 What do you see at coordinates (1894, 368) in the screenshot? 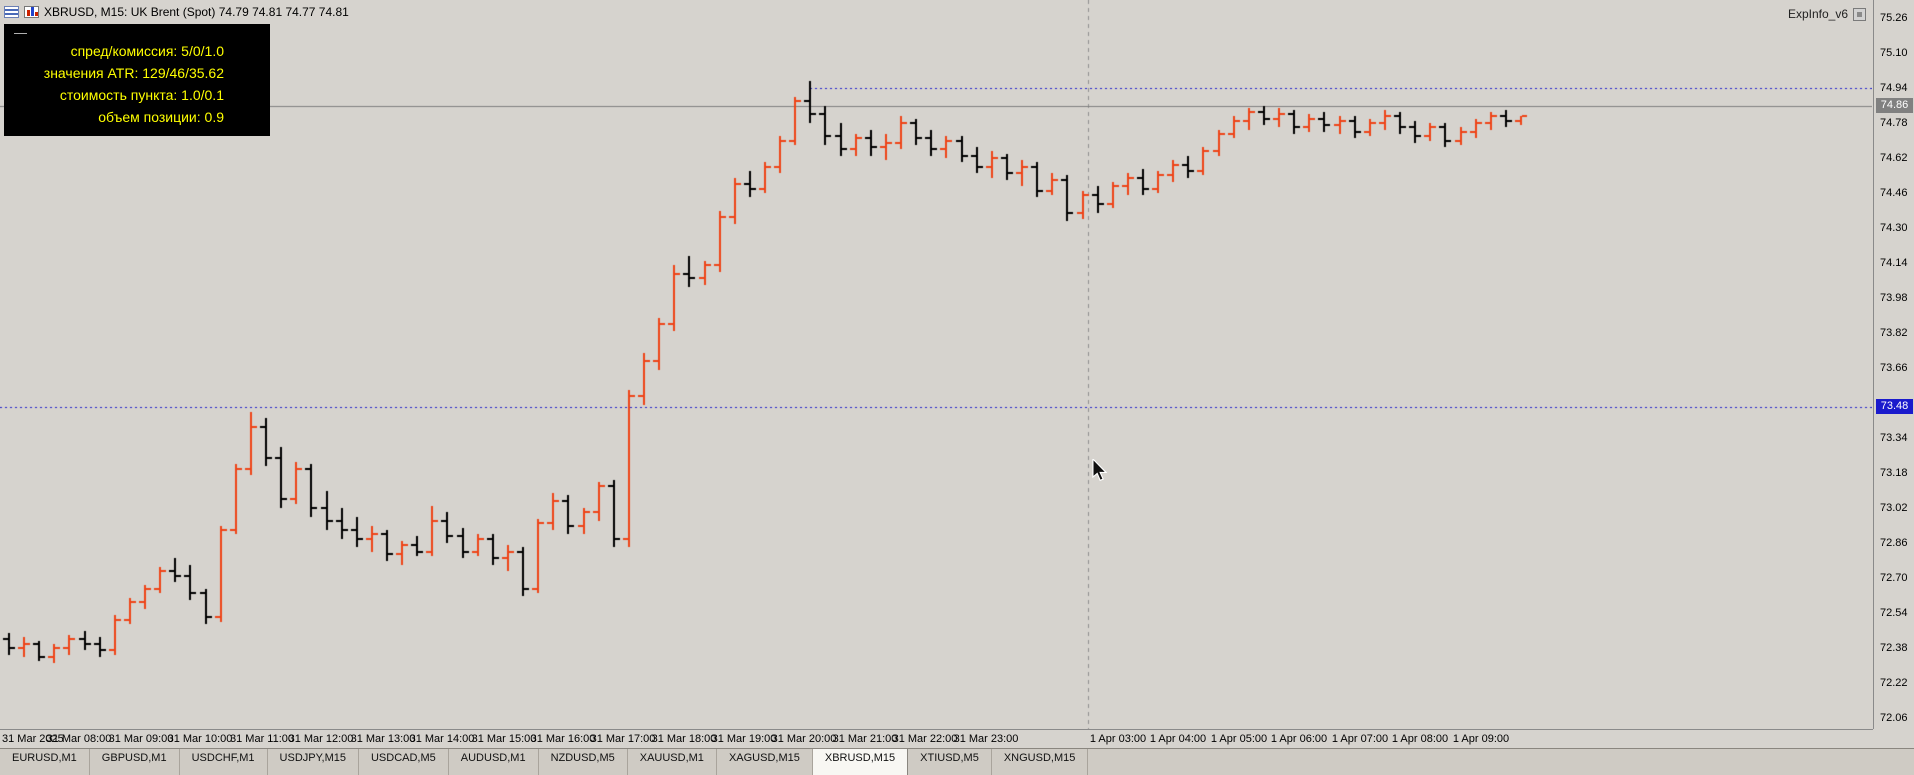
I see `price-axis-label: 73.66` at bounding box center [1894, 368].